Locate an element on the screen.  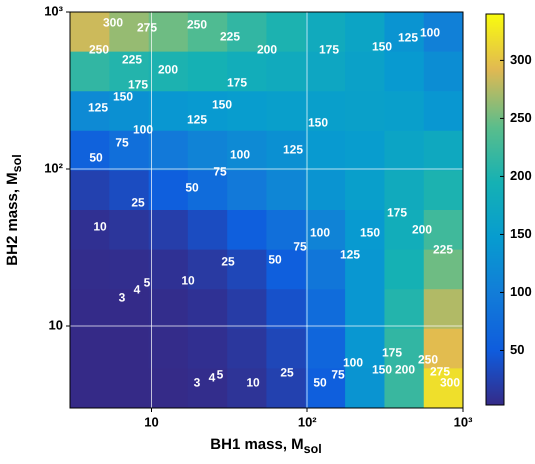
color-bar-label: 100 is located at coordinates (521, 292).